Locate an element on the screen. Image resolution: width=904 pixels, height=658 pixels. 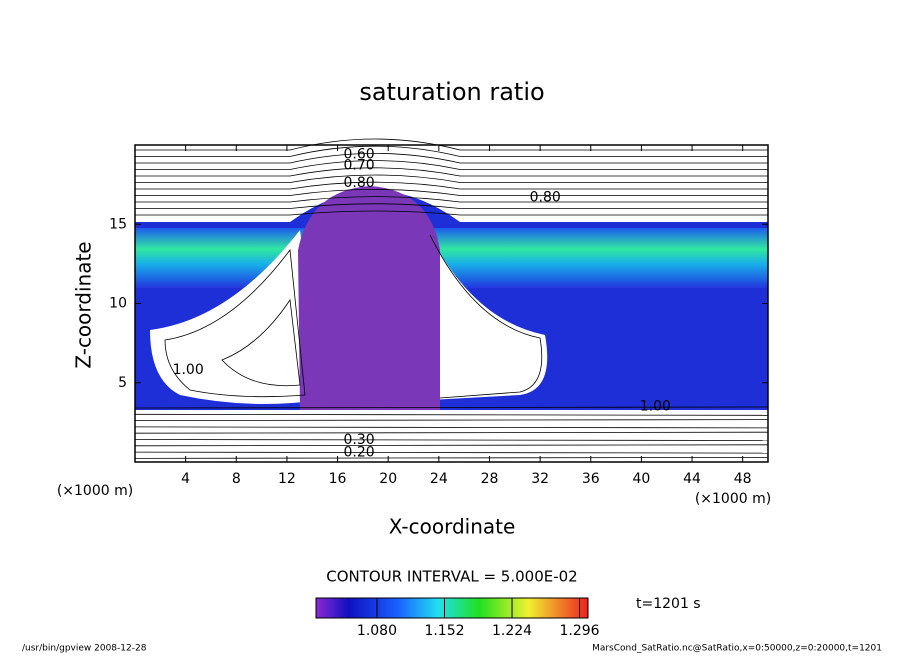
x-tick-label: 44 is located at coordinates (692, 479).